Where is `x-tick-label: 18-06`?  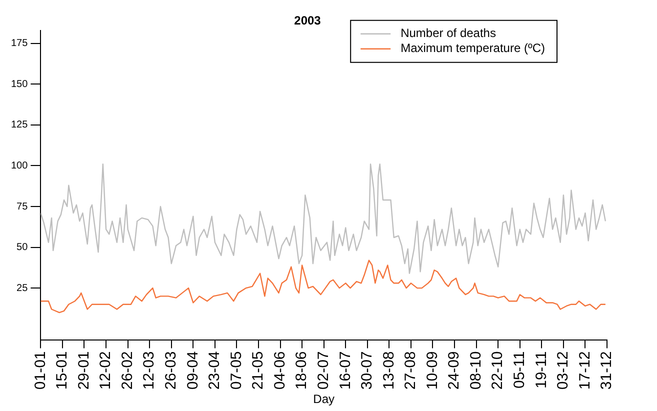
x-tick-label: 18-06 is located at coordinates (301, 370).